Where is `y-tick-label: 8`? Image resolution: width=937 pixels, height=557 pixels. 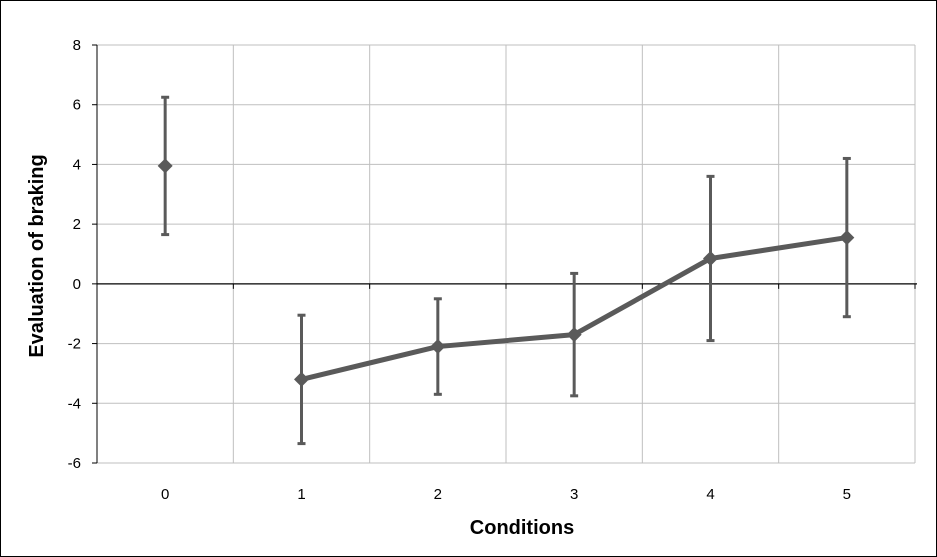
y-tick-label: 8 is located at coordinates (77, 45).